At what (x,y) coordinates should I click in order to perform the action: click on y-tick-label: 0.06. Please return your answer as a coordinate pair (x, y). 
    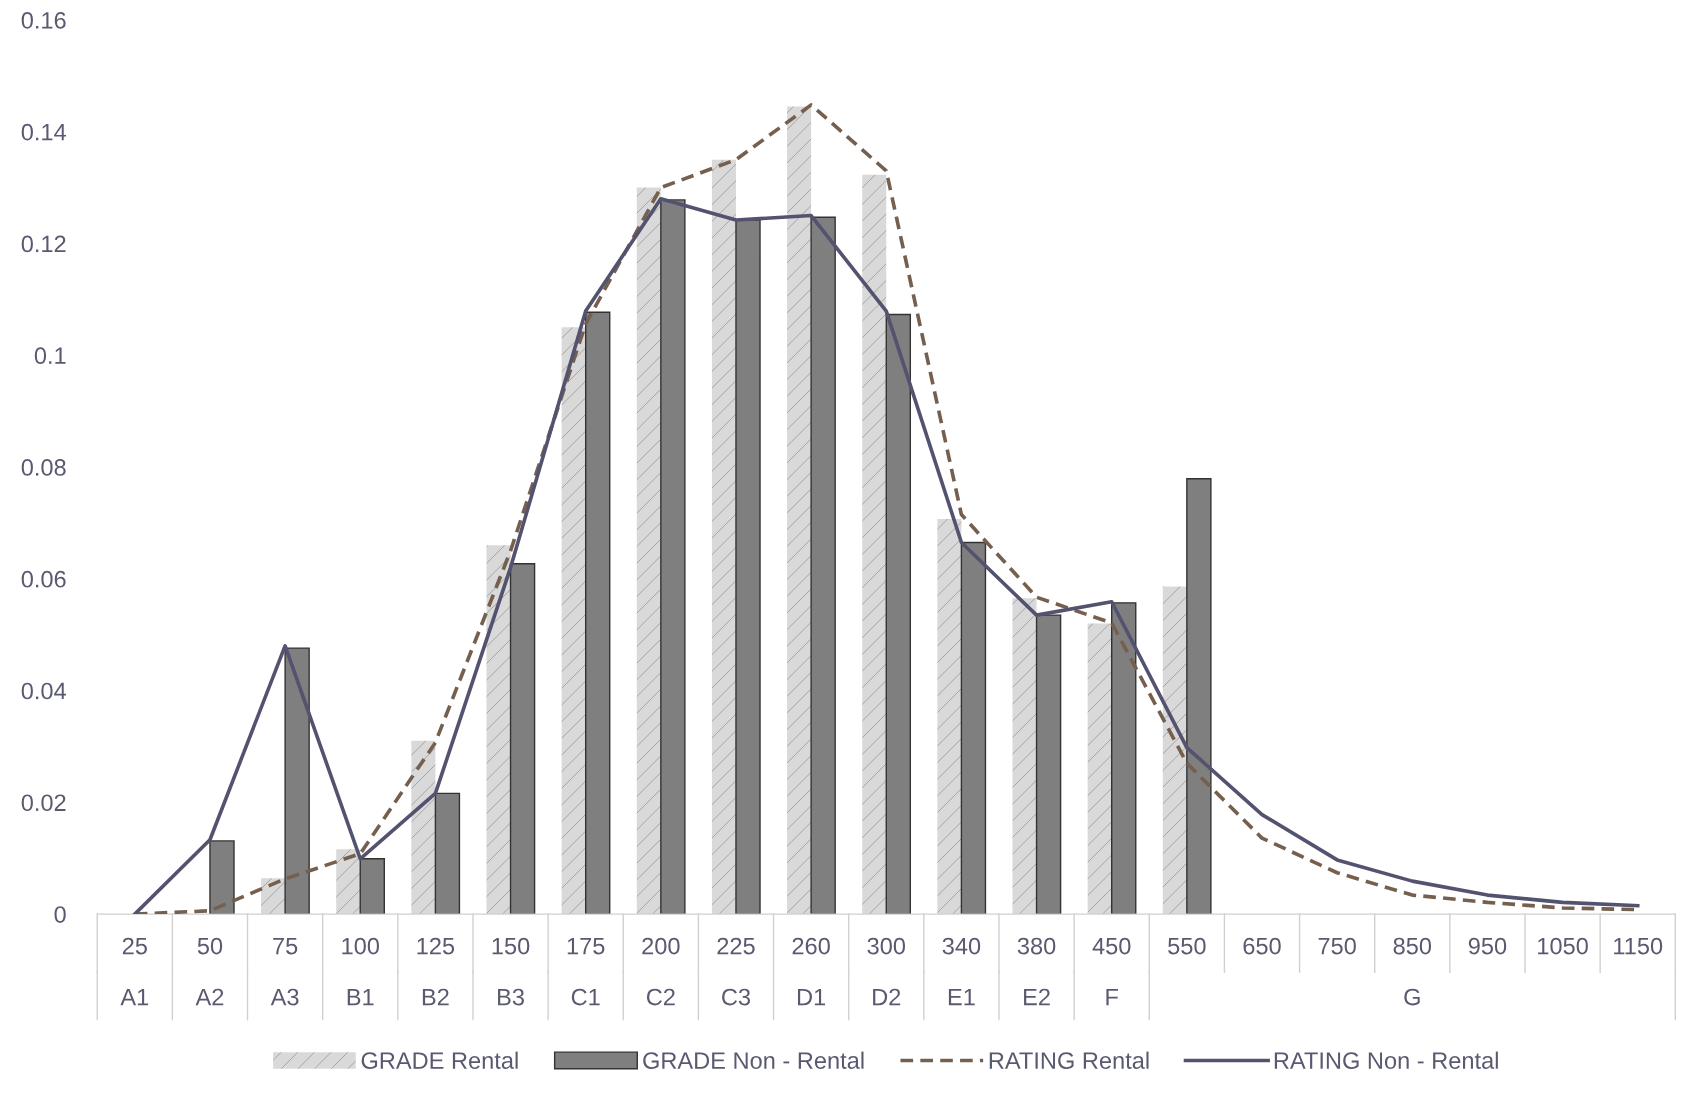
    Looking at the image, I should click on (43, 579).